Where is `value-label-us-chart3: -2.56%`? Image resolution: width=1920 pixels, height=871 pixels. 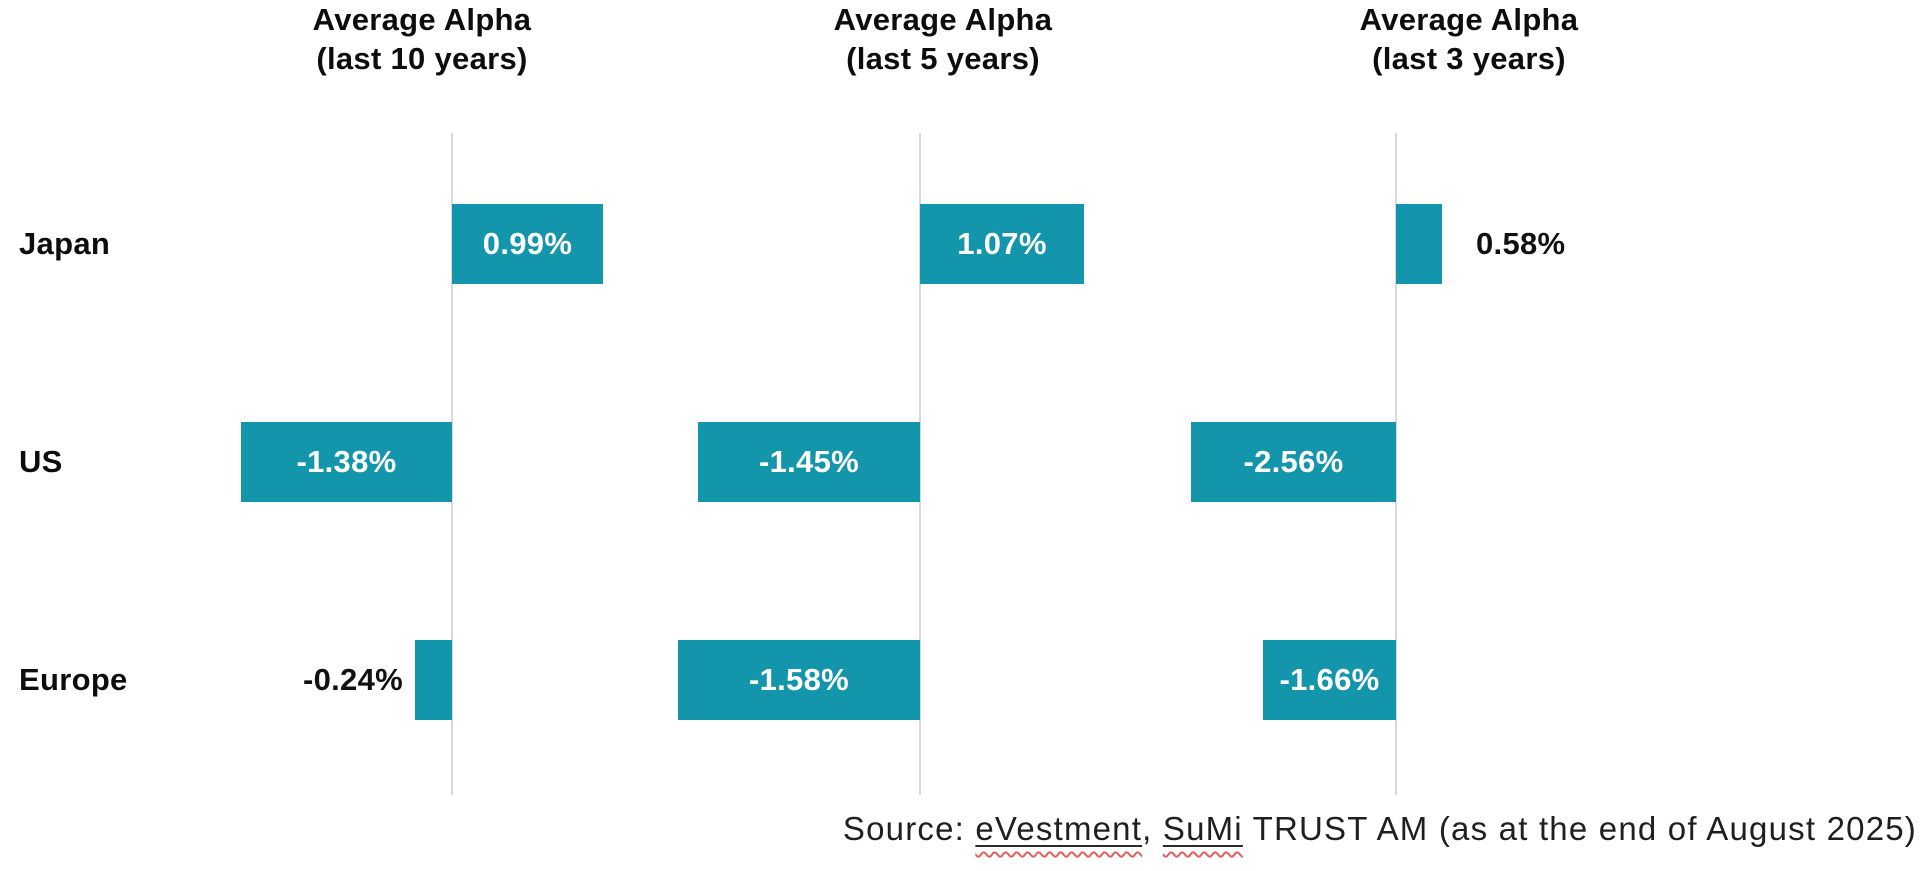
value-label-us-chart3: -2.56% is located at coordinates (1293, 461).